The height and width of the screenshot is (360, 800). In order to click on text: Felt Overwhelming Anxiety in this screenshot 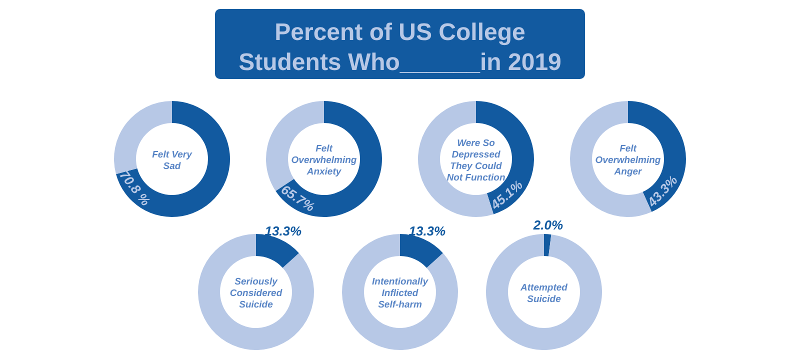, I will do `click(324, 161)`.